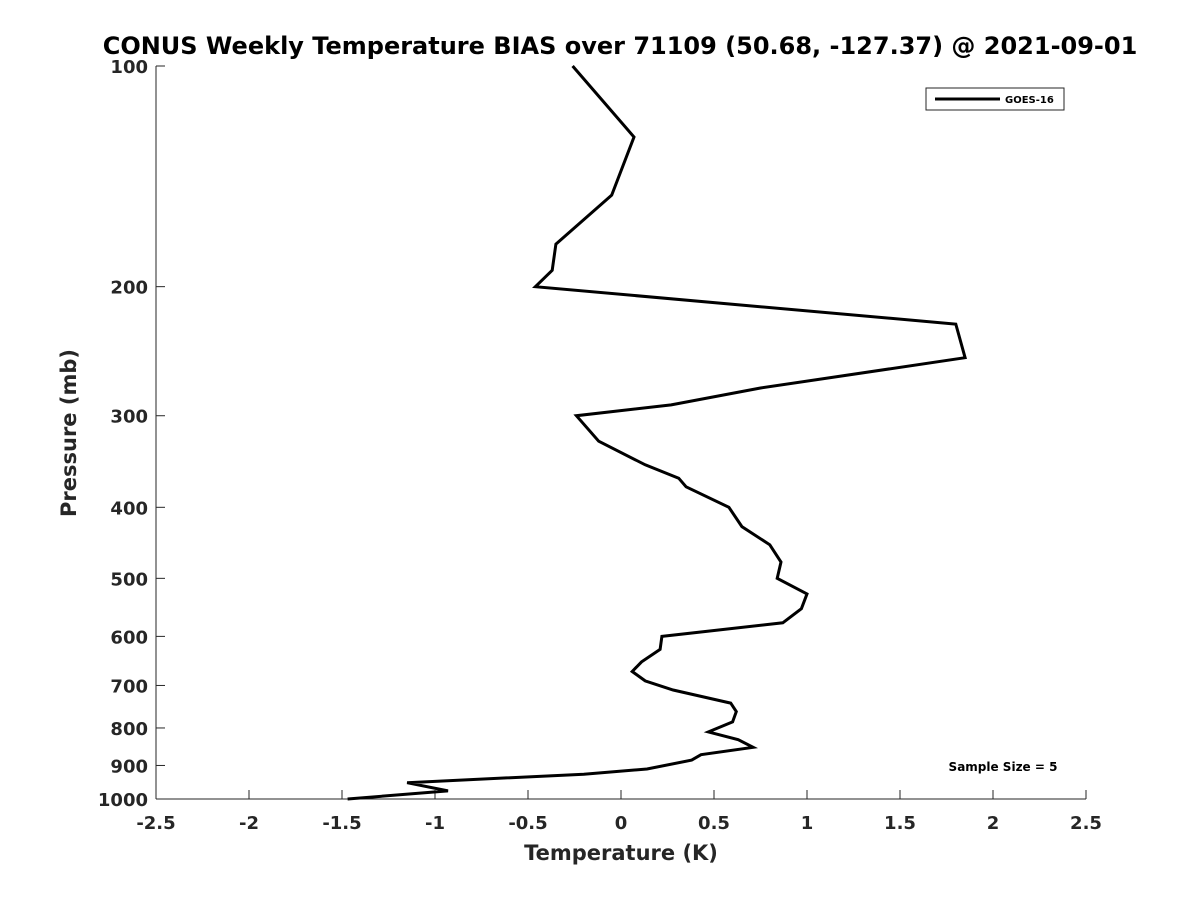 The height and width of the screenshot is (900, 1200). Describe the element at coordinates (129, 579) in the screenshot. I see `y-tick-label: 500` at that location.